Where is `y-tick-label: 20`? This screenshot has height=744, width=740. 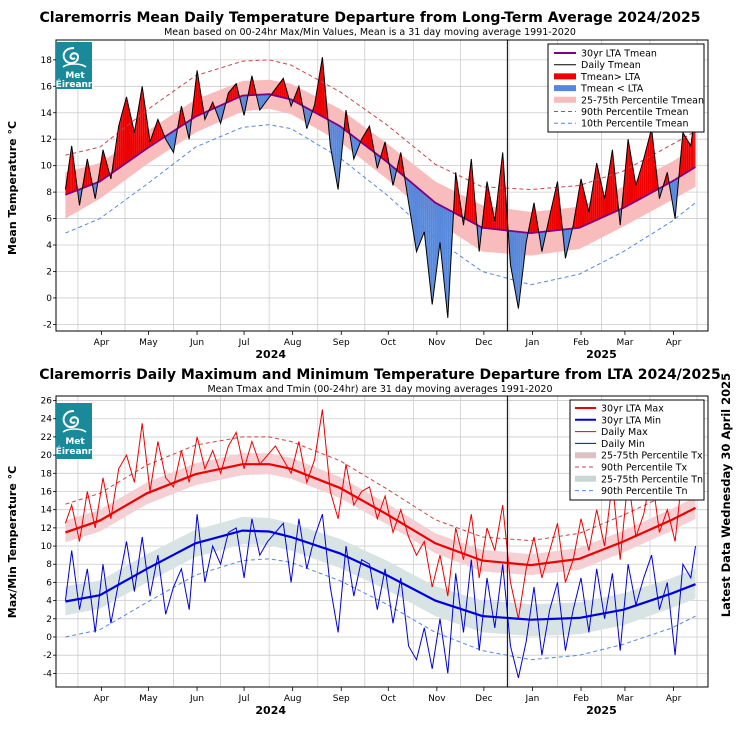
y-tick-label: 20 is located at coordinates (47, 456).